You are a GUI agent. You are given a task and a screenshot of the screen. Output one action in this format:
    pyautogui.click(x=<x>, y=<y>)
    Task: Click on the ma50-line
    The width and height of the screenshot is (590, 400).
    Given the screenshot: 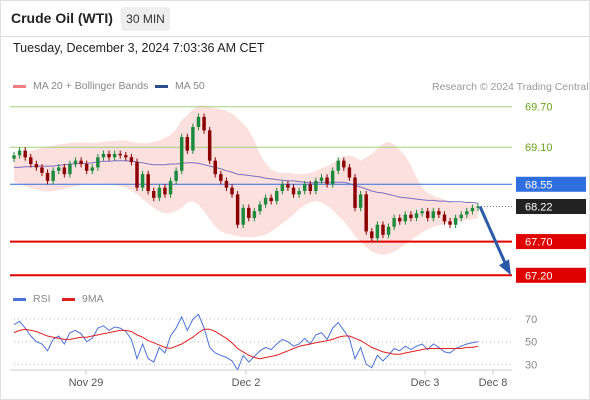 What is the action you would take?
    pyautogui.click(x=246, y=182)
    